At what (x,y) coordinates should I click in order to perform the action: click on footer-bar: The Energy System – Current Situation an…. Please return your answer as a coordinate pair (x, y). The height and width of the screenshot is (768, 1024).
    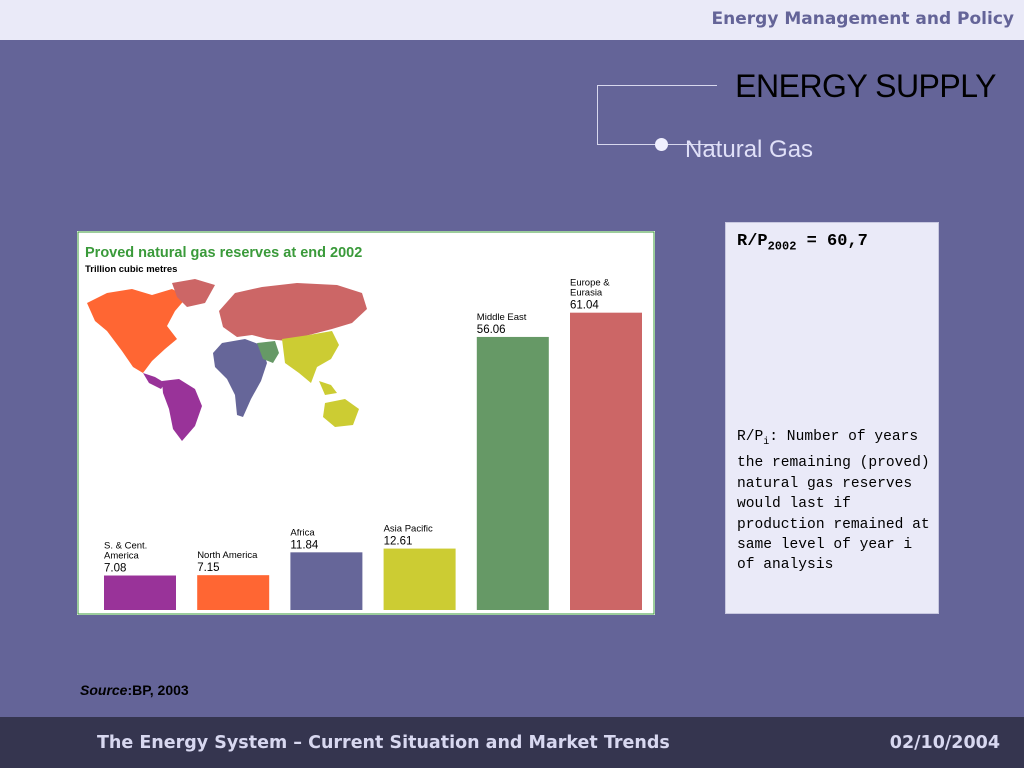
    Looking at the image, I should click on (512, 742).